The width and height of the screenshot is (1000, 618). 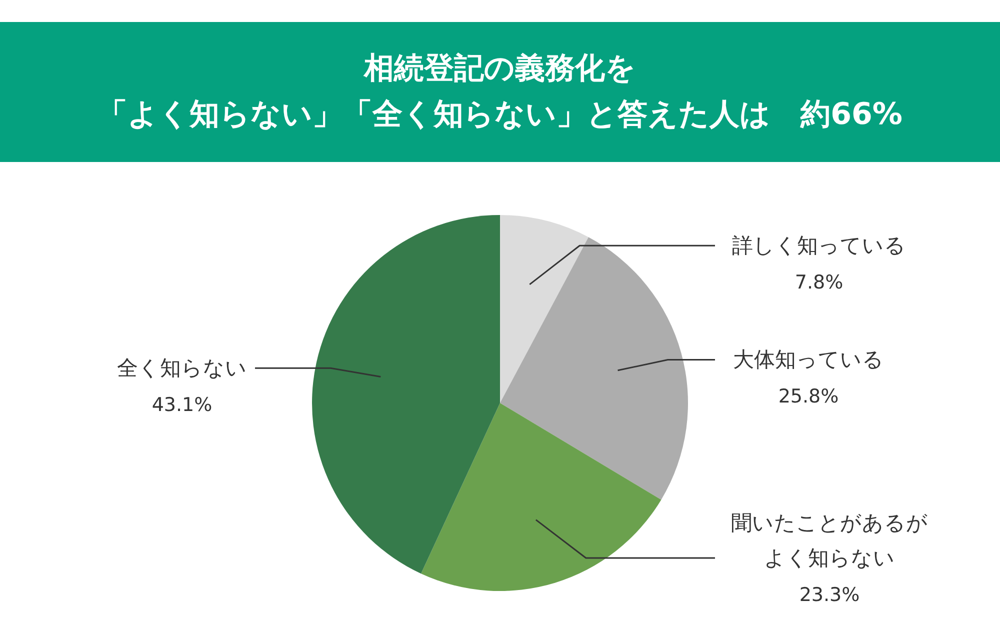 What do you see at coordinates (500, 115) in the screenshot?
I see `chart-subtitle: 「よく知らない」「全く知らない」と答えた人は 約66%` at bounding box center [500, 115].